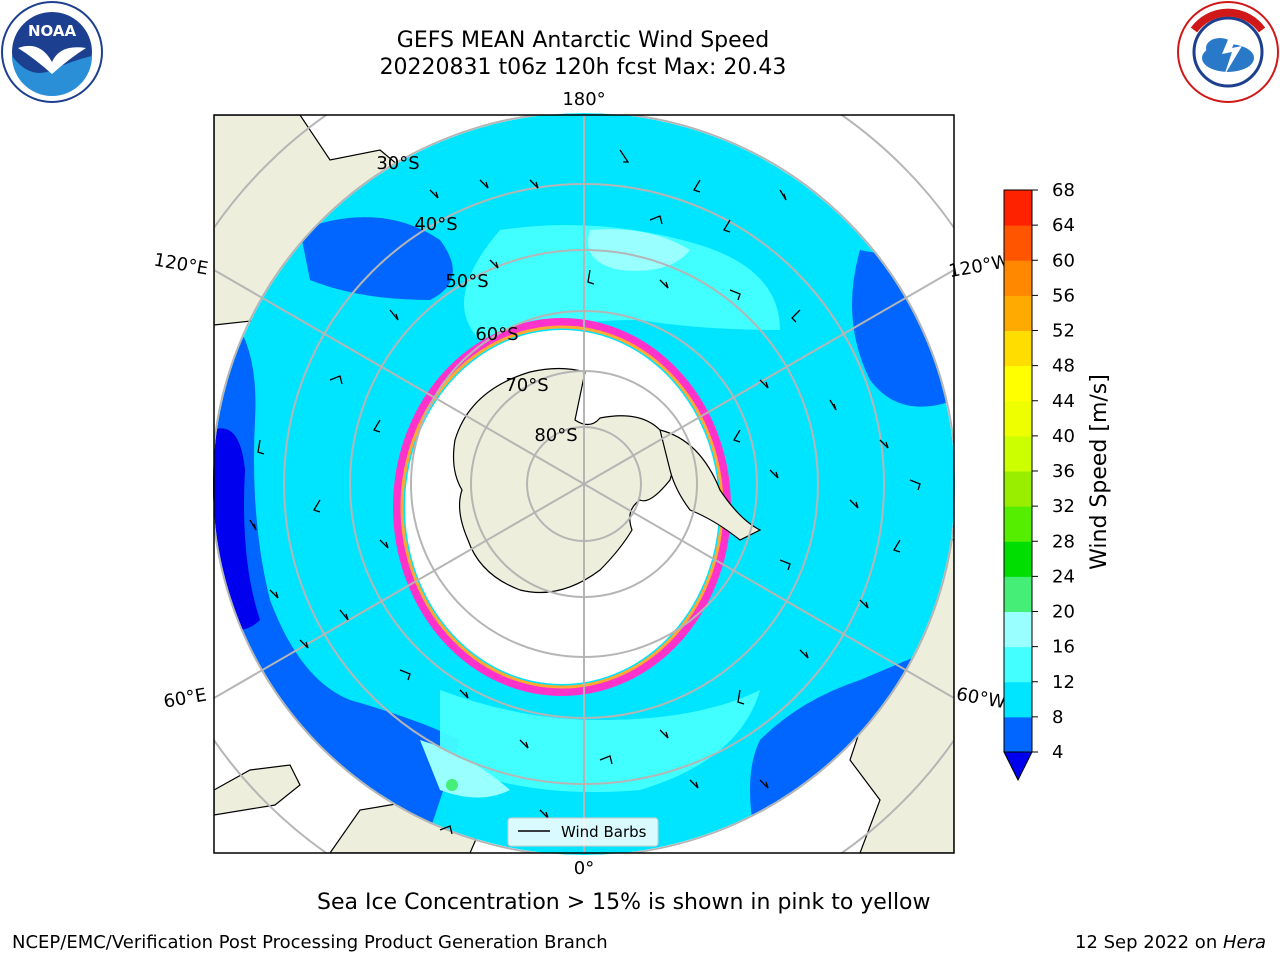 Image resolution: width=1280 pixels, height=960 pixels. What do you see at coordinates (555, 435) in the screenshot?
I see `lat-label-80s: 80°S` at bounding box center [555, 435].